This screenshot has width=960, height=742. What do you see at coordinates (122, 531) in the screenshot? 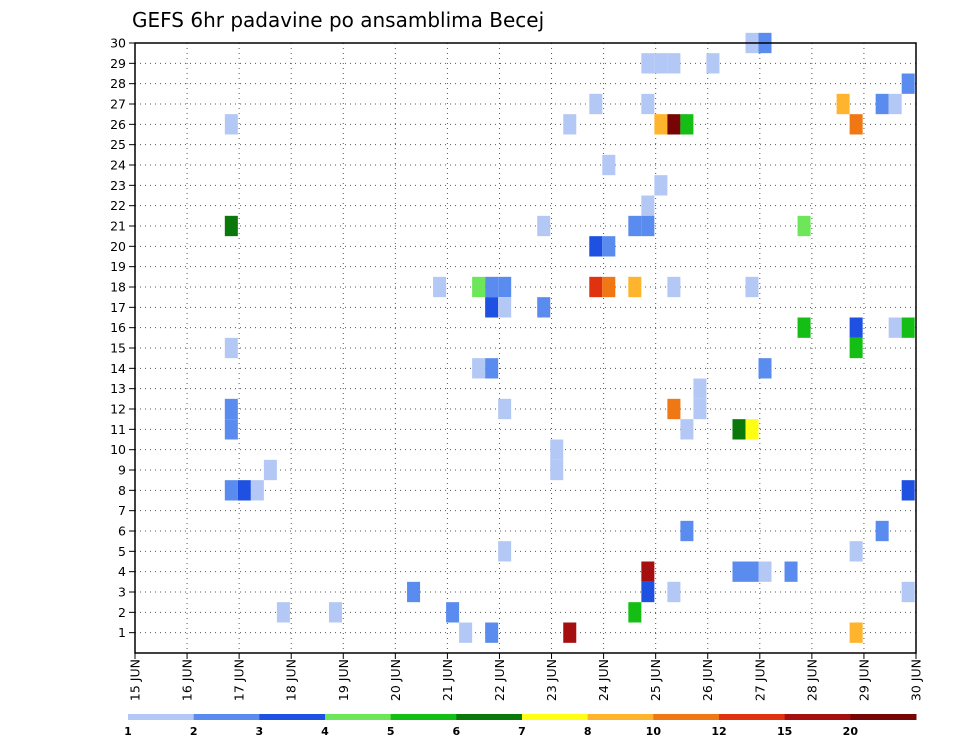
I see `y-tick-label: 6` at bounding box center [122, 531].